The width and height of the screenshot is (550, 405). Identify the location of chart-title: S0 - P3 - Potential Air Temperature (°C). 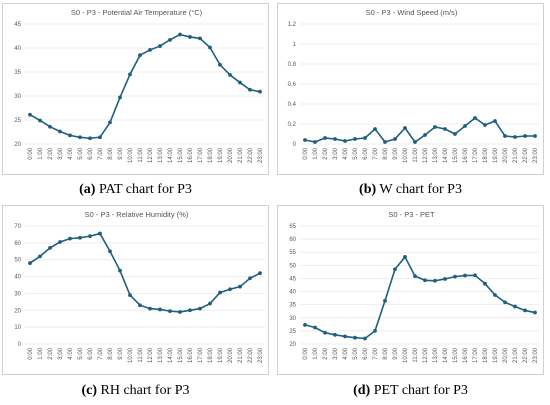
(137, 12).